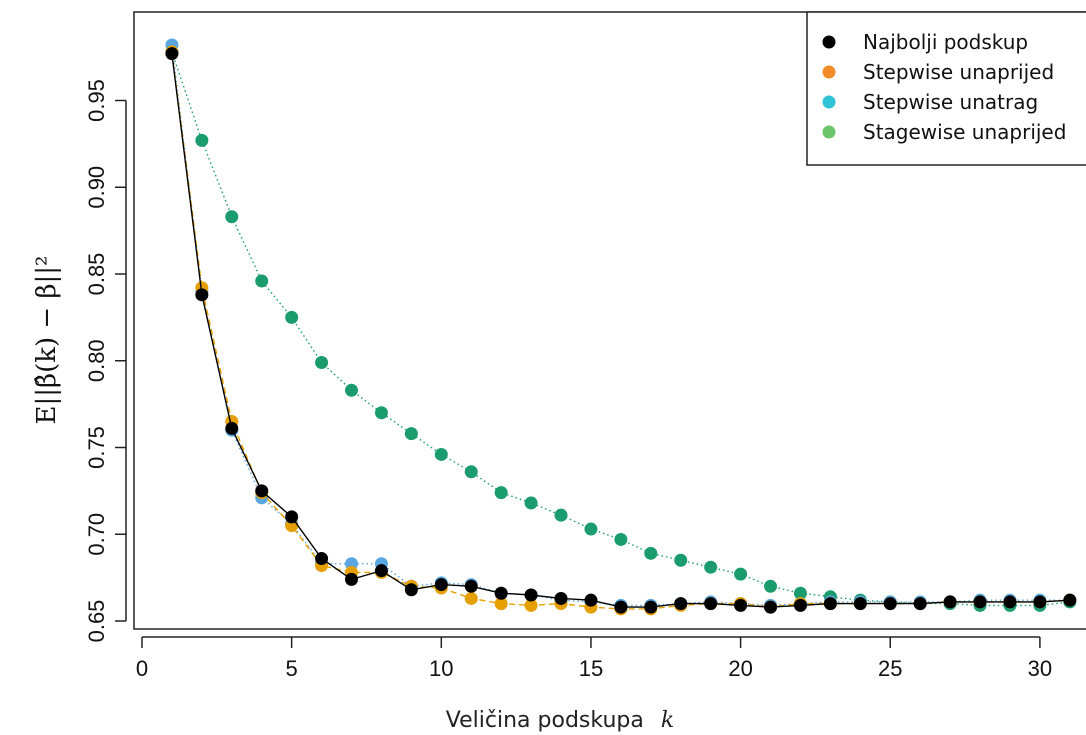 This screenshot has width=1086, height=735. What do you see at coordinates (96, 274) in the screenshot?
I see `y-tick-label: 0.85` at bounding box center [96, 274].